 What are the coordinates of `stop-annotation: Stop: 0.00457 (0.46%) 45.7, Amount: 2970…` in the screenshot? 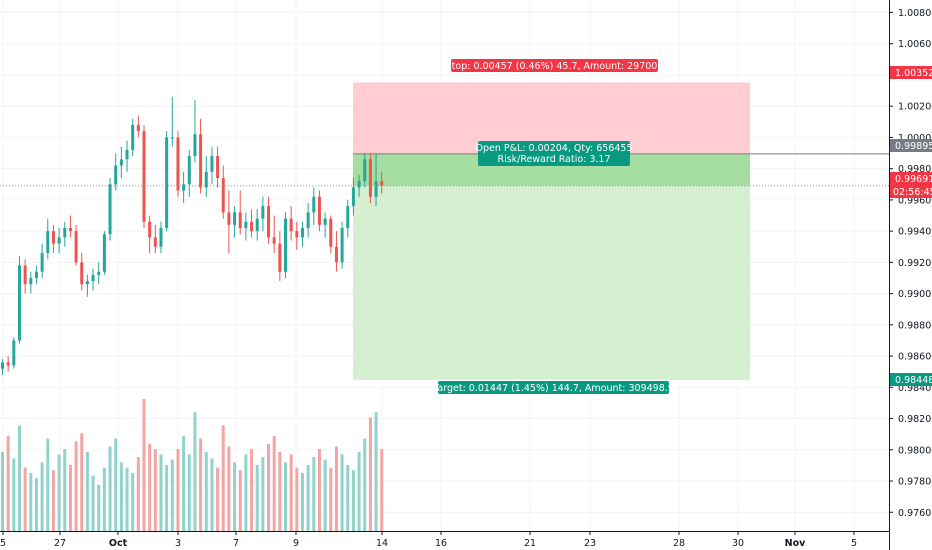 It's located at (555, 65).